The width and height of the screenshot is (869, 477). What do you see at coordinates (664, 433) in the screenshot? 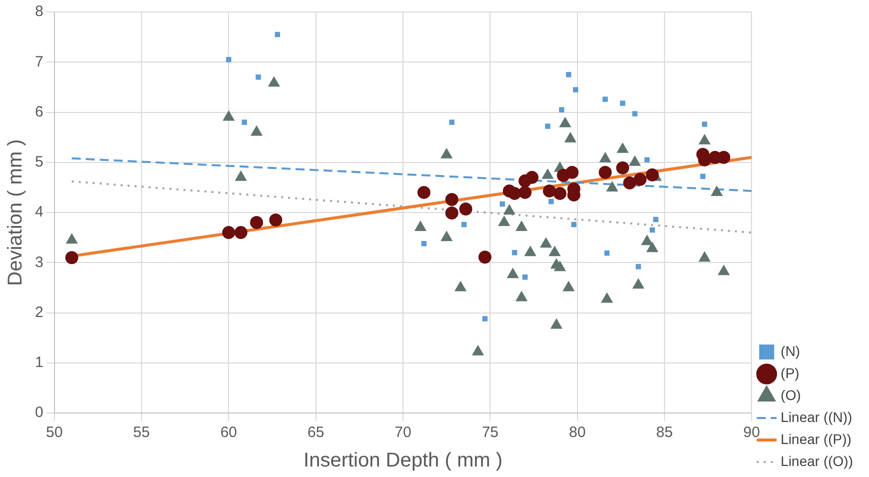
I see `x-tick-label: 85` at bounding box center [664, 433].